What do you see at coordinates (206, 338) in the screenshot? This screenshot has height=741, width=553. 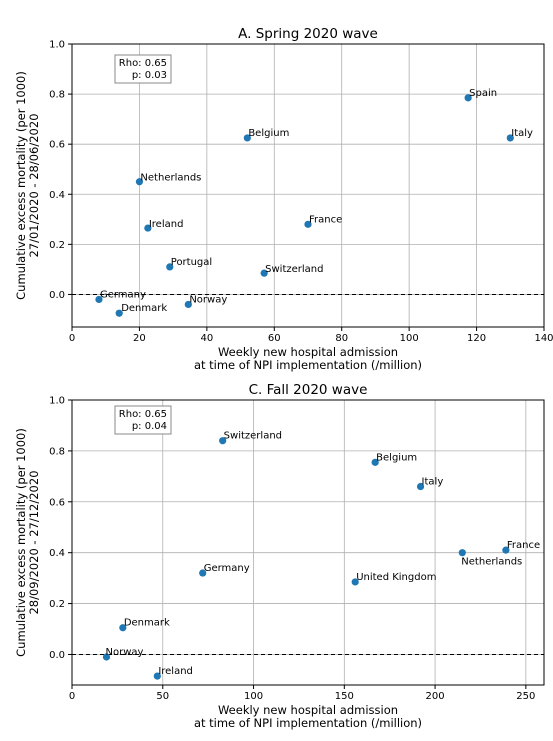 I see `x-tick-label: 40` at bounding box center [206, 338].